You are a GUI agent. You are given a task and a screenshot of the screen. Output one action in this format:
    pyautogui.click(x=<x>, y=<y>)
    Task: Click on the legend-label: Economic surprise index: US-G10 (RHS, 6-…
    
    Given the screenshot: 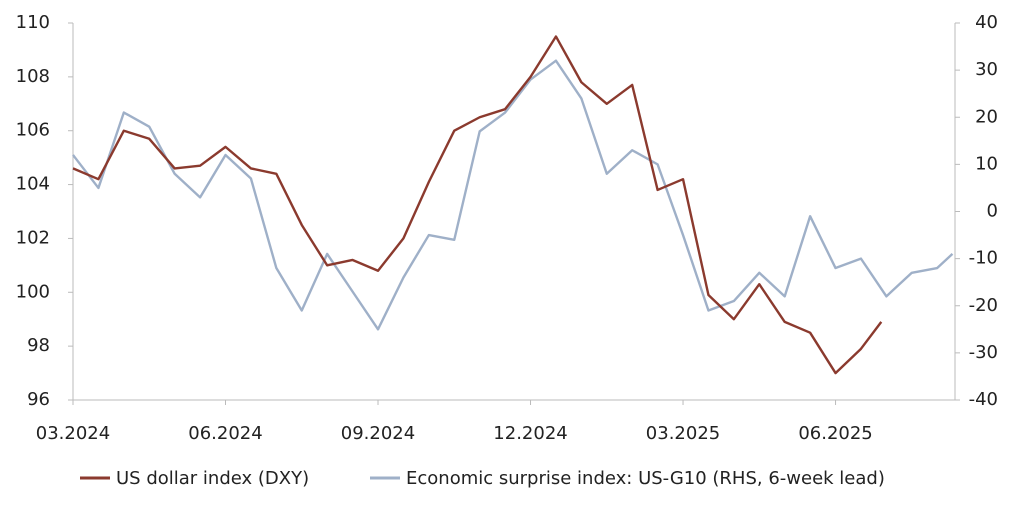 What is the action you would take?
    pyautogui.click(x=645, y=478)
    